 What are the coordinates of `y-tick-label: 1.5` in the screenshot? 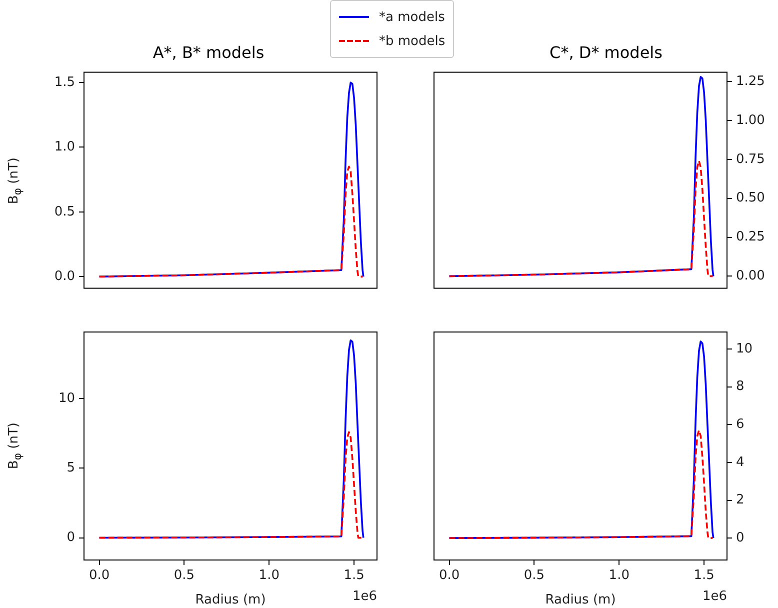 It's located at (64, 82).